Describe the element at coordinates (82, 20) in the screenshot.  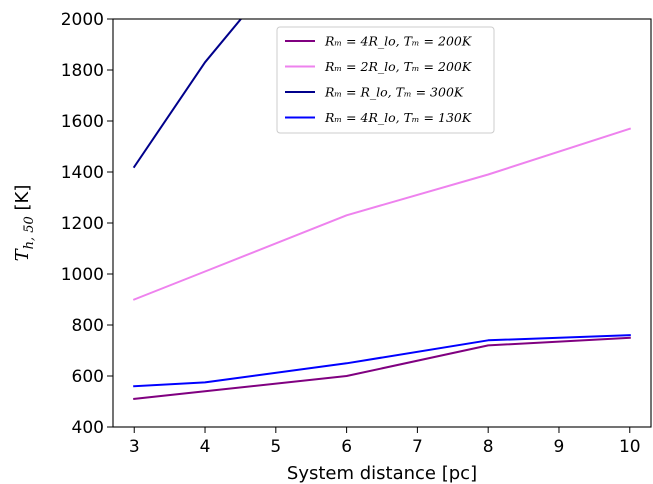
I see `y-tick-label: 2000` at that location.